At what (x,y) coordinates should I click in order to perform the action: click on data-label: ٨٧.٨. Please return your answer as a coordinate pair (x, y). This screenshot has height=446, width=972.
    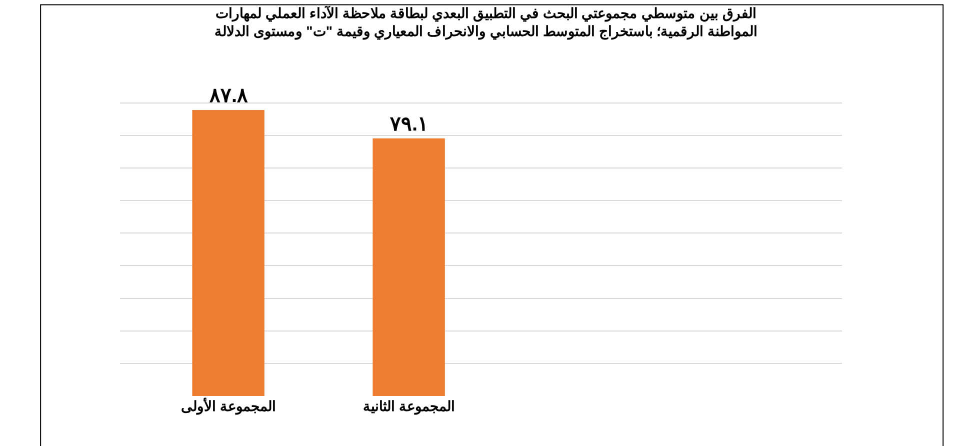
    Looking at the image, I should click on (228, 96).